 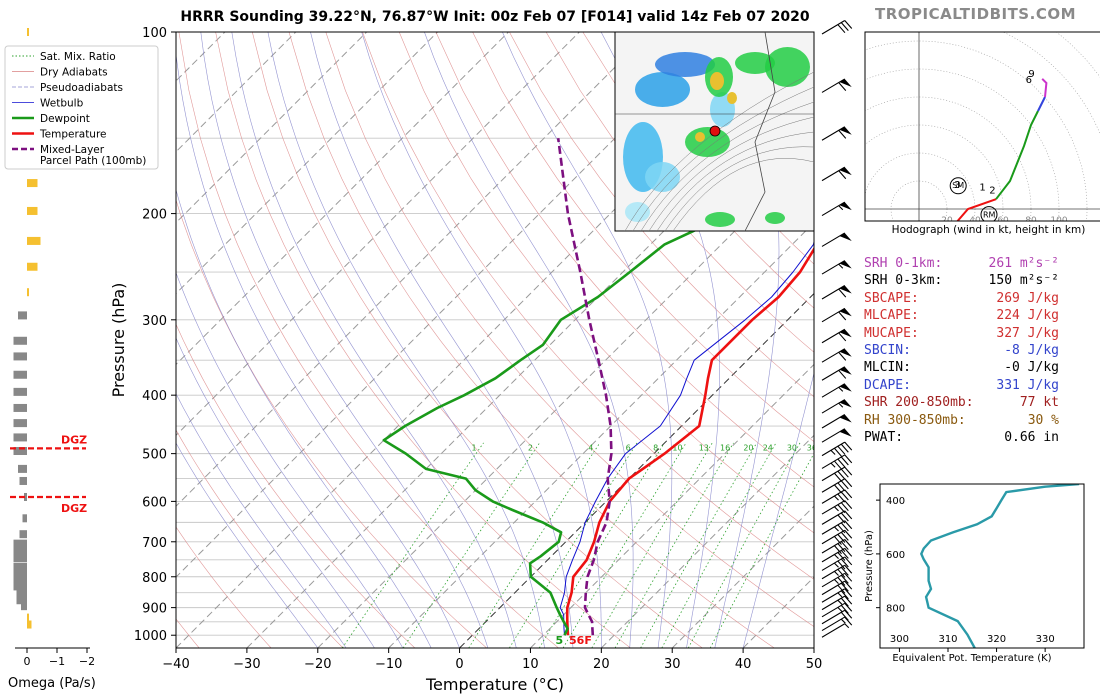 I want to click on y-tick-label: 900, so click(x=154, y=609).